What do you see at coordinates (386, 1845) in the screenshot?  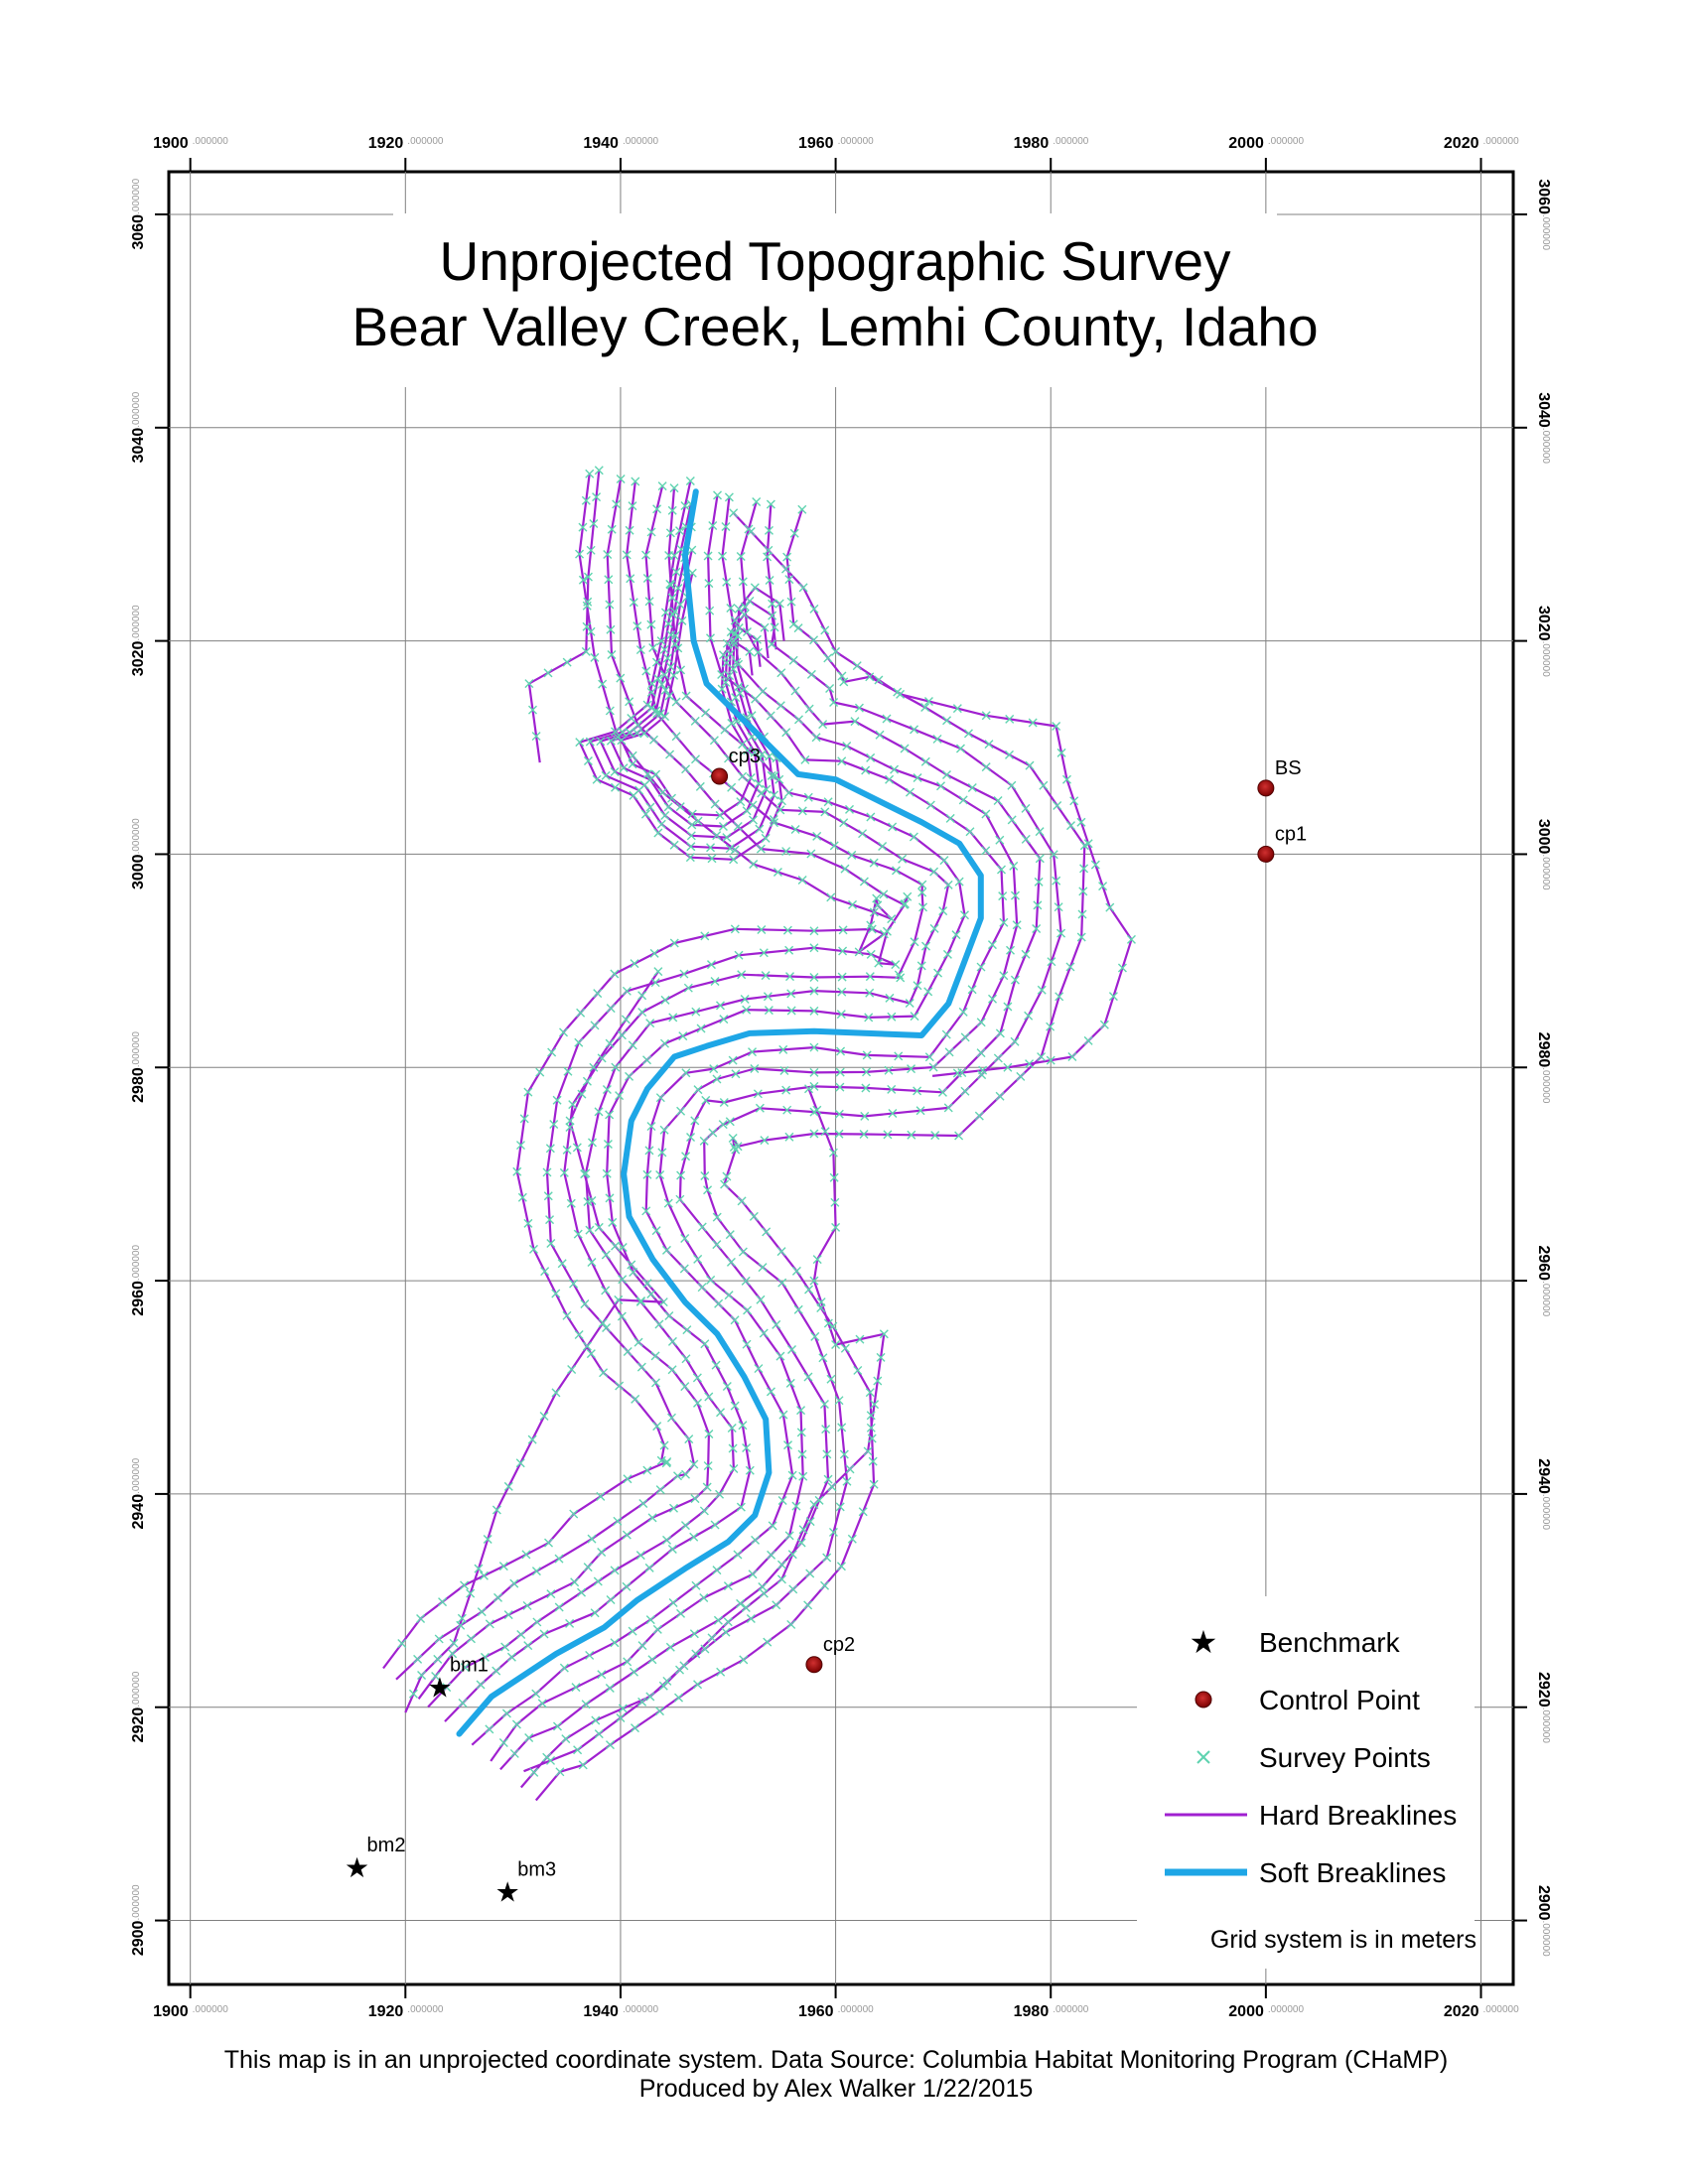 I see `benchmark-label: bm2` at bounding box center [386, 1845].